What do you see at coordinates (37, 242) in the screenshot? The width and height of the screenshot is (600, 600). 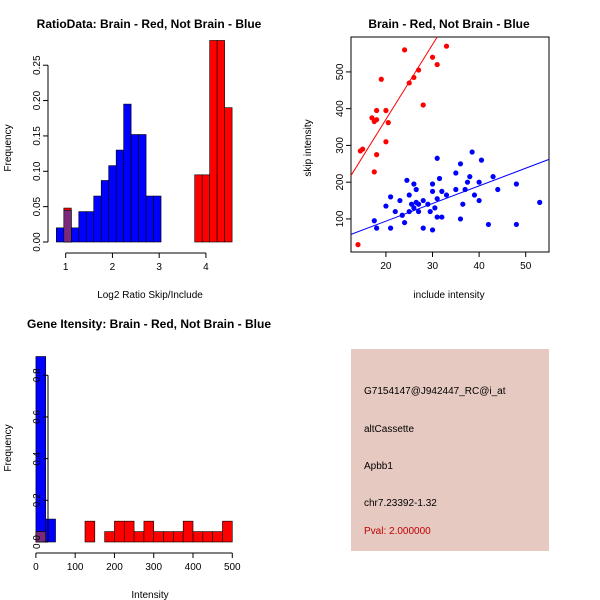 I see `ratio-y-tick-label: 0.00` at bounding box center [37, 242].